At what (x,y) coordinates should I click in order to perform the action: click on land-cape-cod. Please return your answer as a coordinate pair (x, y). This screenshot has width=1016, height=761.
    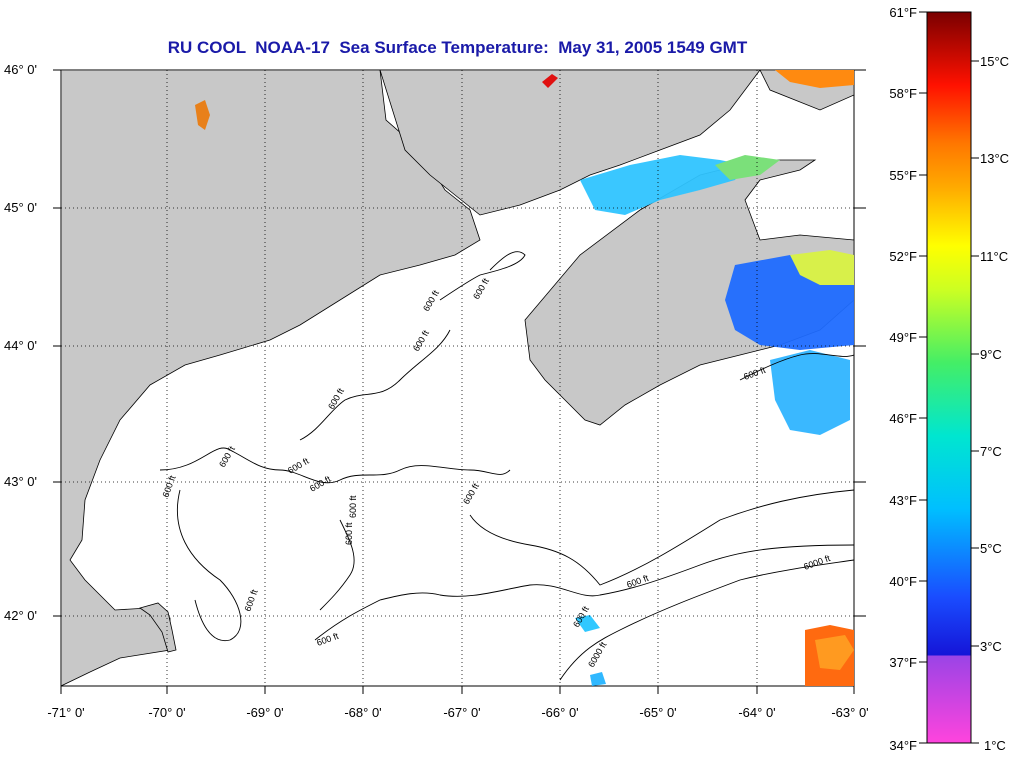
    Looking at the image, I should click on (158, 627).